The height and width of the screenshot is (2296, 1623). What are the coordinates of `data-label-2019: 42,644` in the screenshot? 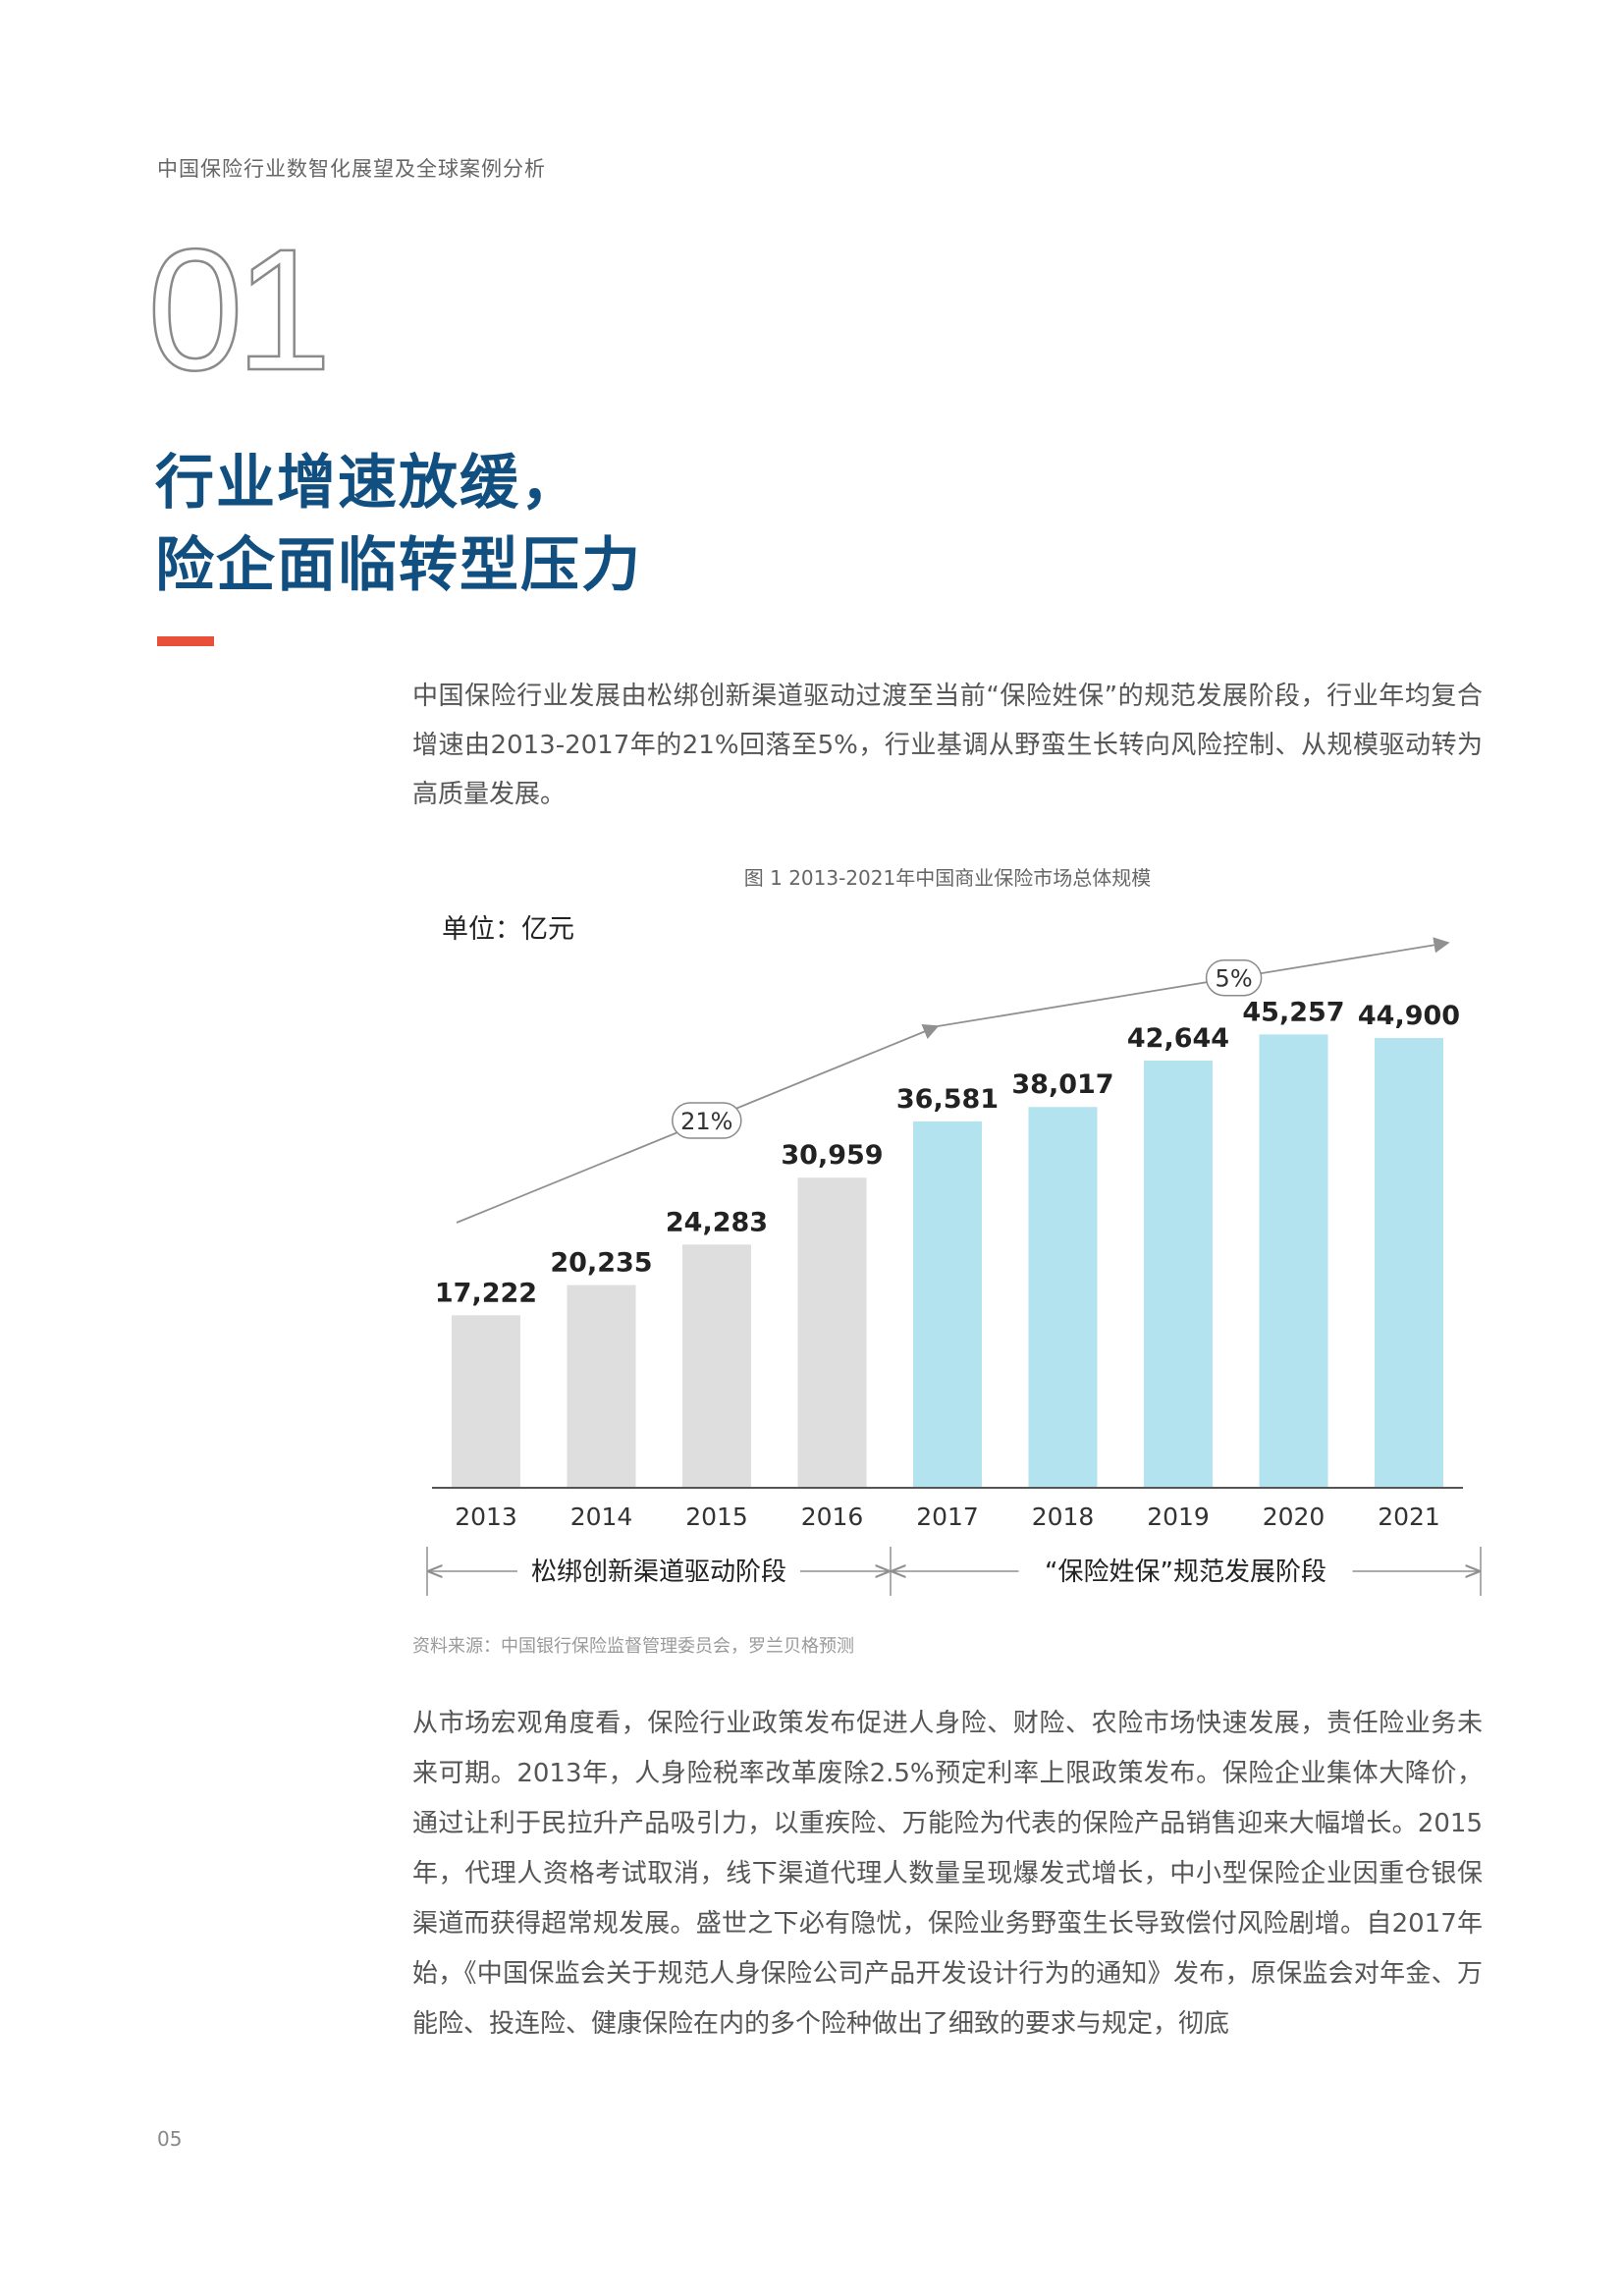 It's located at (1178, 1038).